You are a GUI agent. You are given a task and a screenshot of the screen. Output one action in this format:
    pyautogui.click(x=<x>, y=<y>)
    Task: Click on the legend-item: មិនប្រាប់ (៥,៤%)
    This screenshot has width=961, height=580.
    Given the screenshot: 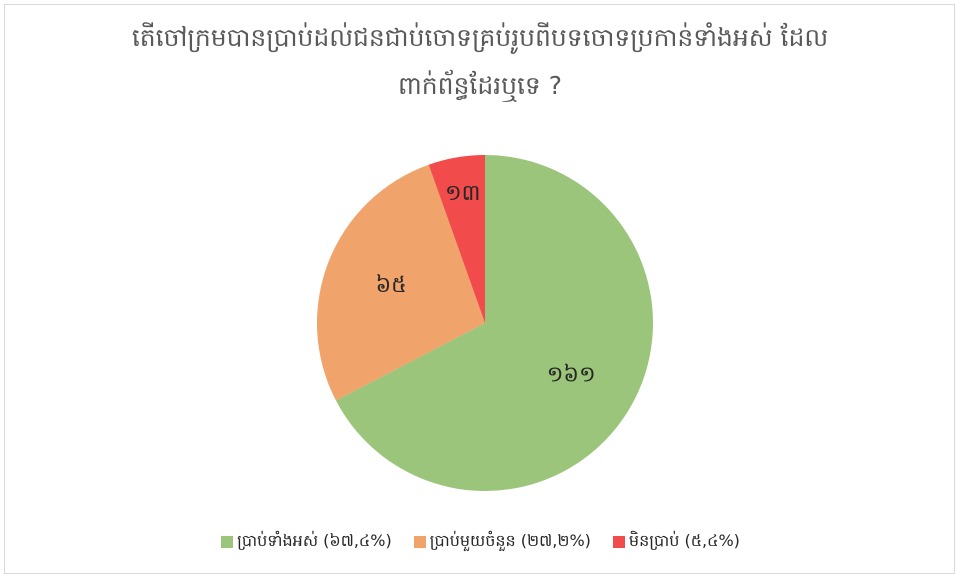 What is the action you would take?
    pyautogui.click(x=676, y=542)
    